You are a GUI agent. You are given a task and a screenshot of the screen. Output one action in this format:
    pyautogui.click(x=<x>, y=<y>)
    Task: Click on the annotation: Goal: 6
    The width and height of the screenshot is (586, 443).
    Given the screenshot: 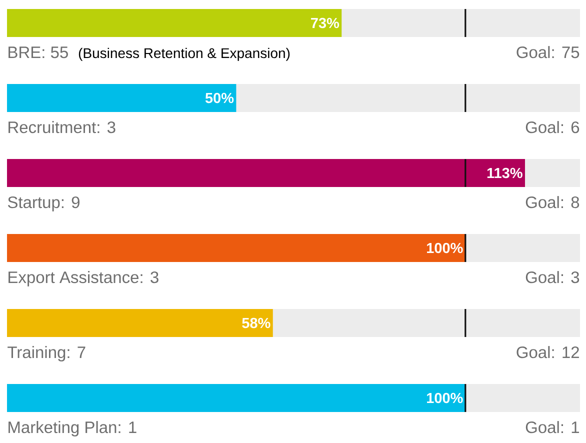 What is the action you would take?
    pyautogui.click(x=553, y=127)
    